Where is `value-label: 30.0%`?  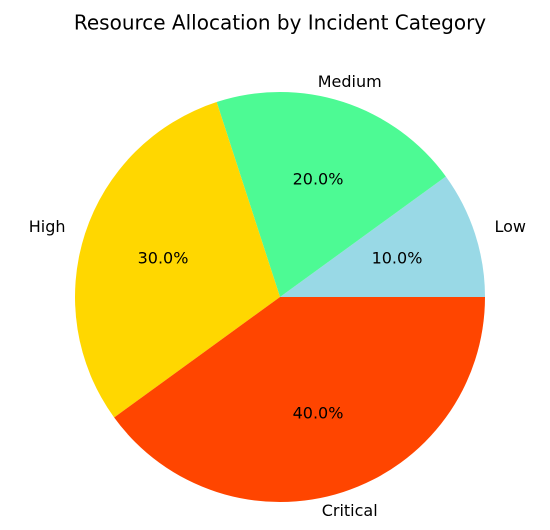
value-label: 30.0% is located at coordinates (163, 257).